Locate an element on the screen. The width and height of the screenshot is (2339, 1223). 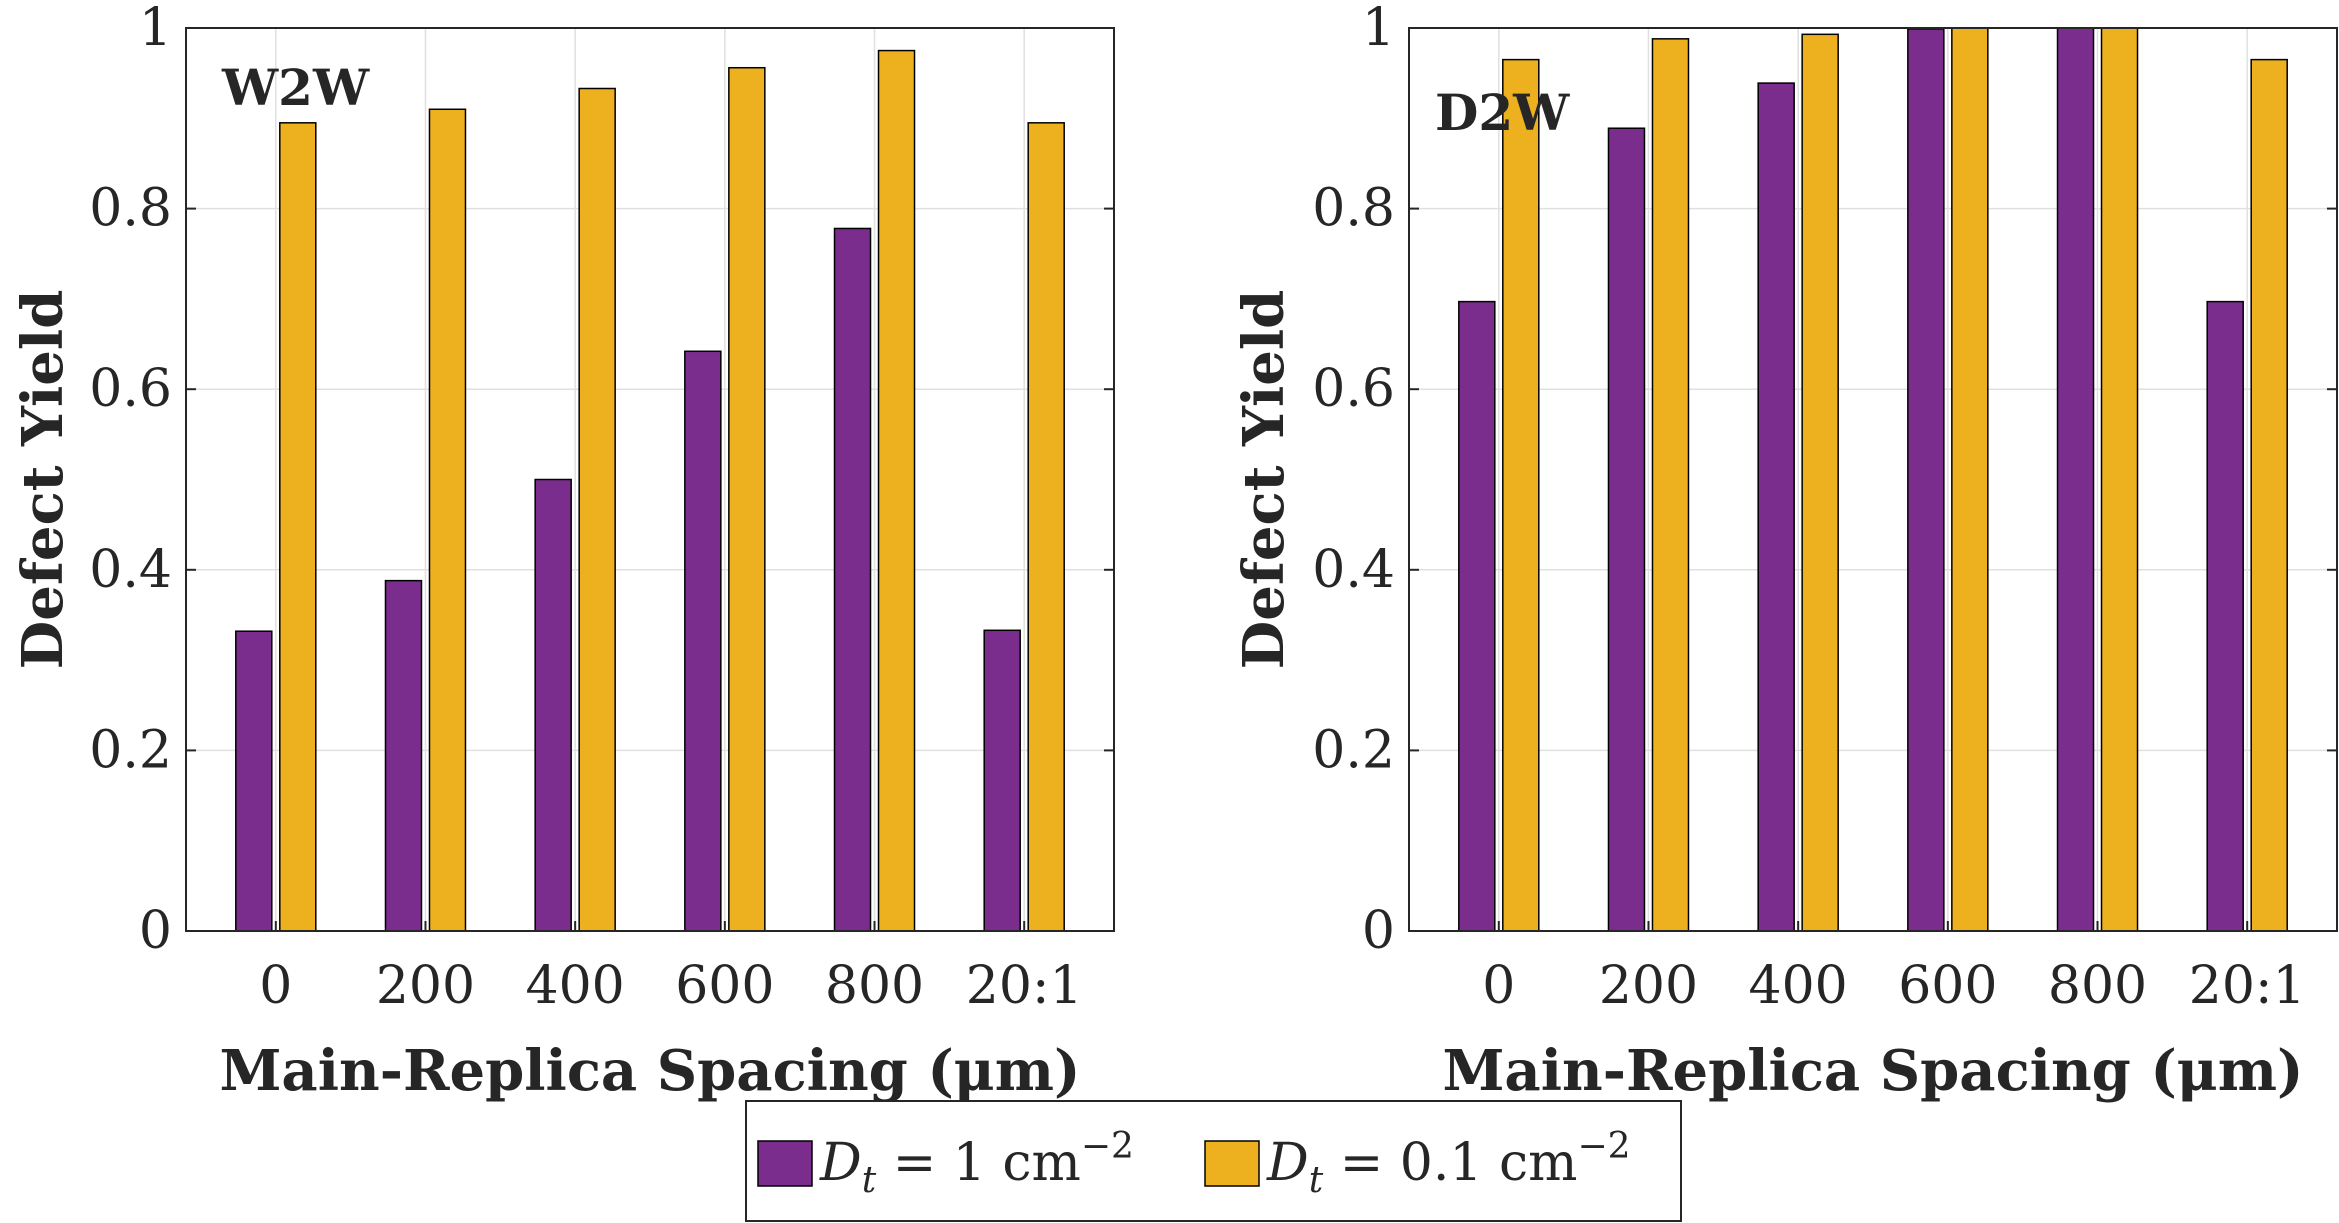
legend-label-dt-0-1: Dt = 0.1 cm−2 is located at coordinates (1448, 1163).